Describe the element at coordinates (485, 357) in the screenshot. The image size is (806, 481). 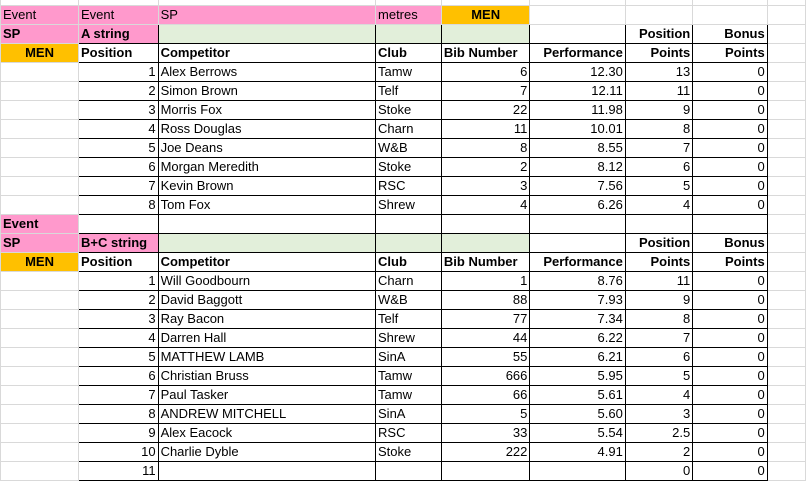
I see `bib-cell: 55` at that location.